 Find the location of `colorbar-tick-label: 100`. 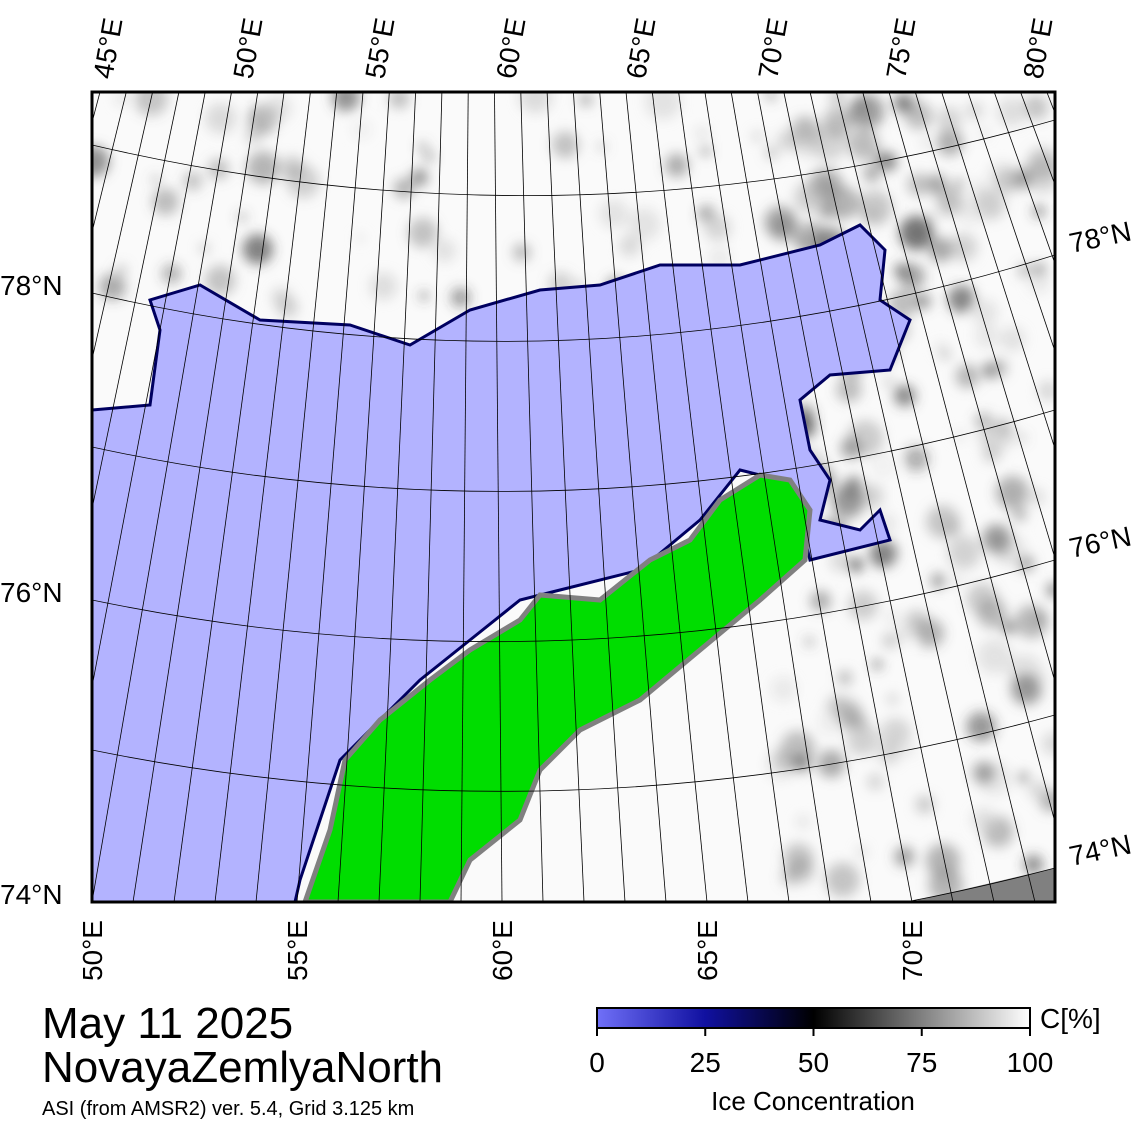

colorbar-tick-label: 100 is located at coordinates (1030, 1062).